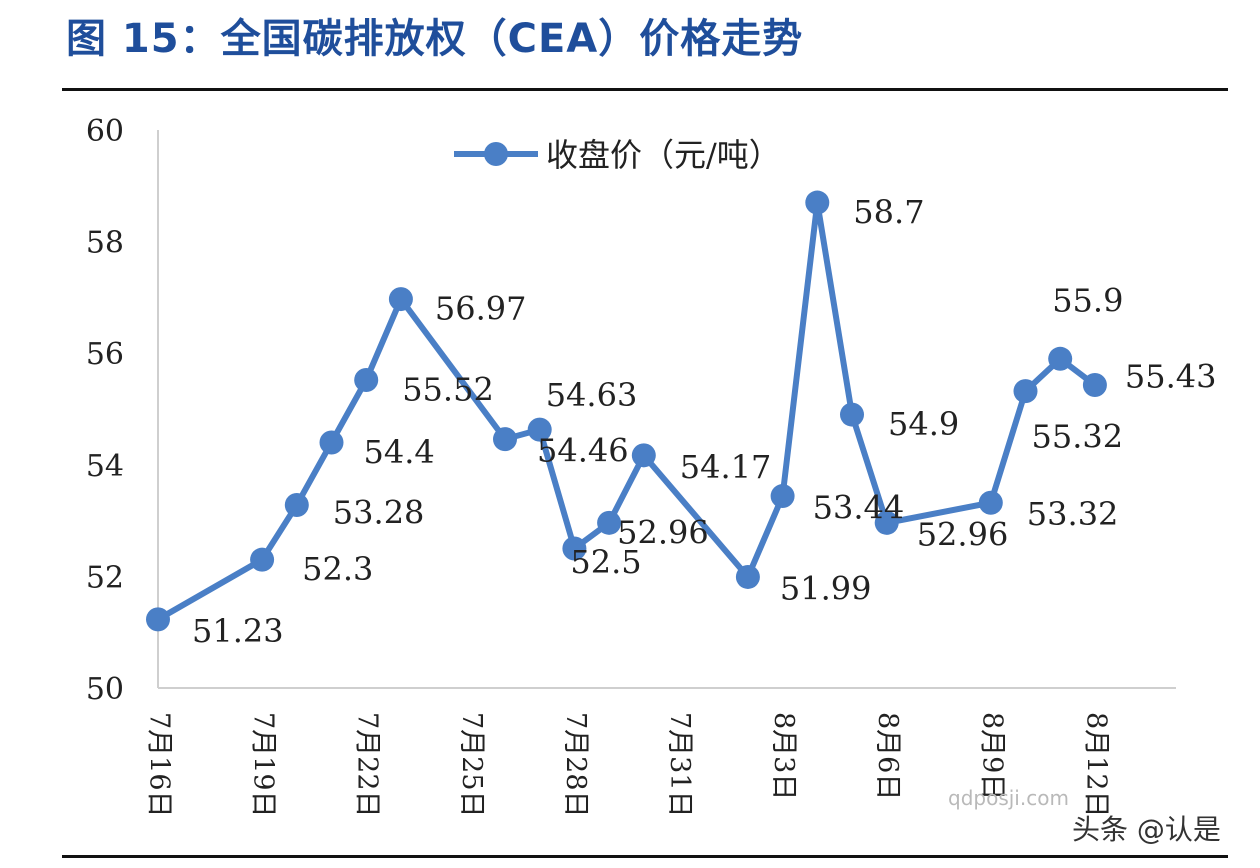 The image size is (1260, 868). I want to click on x-tick-label: 7月25日, so click(471, 765).